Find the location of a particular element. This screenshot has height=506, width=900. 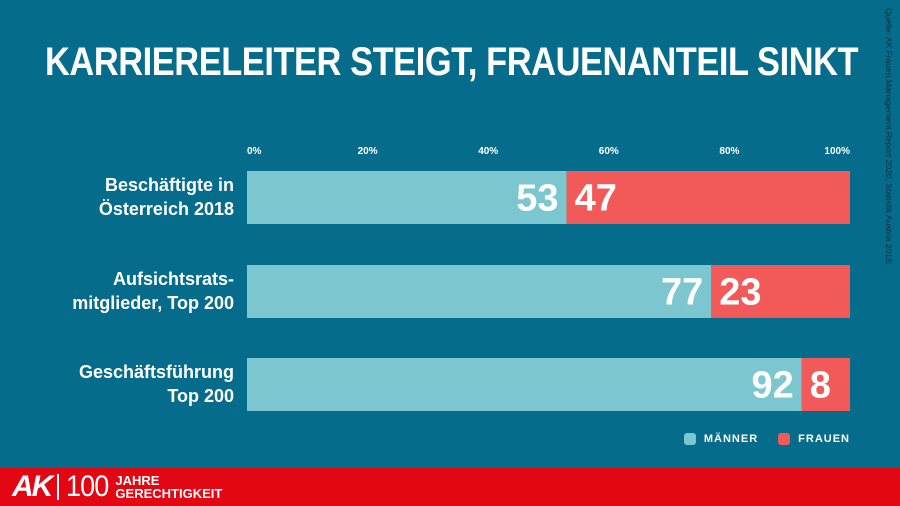

anniversary-text: JAHRE GERECHTIGKEIT is located at coordinates (168, 487).